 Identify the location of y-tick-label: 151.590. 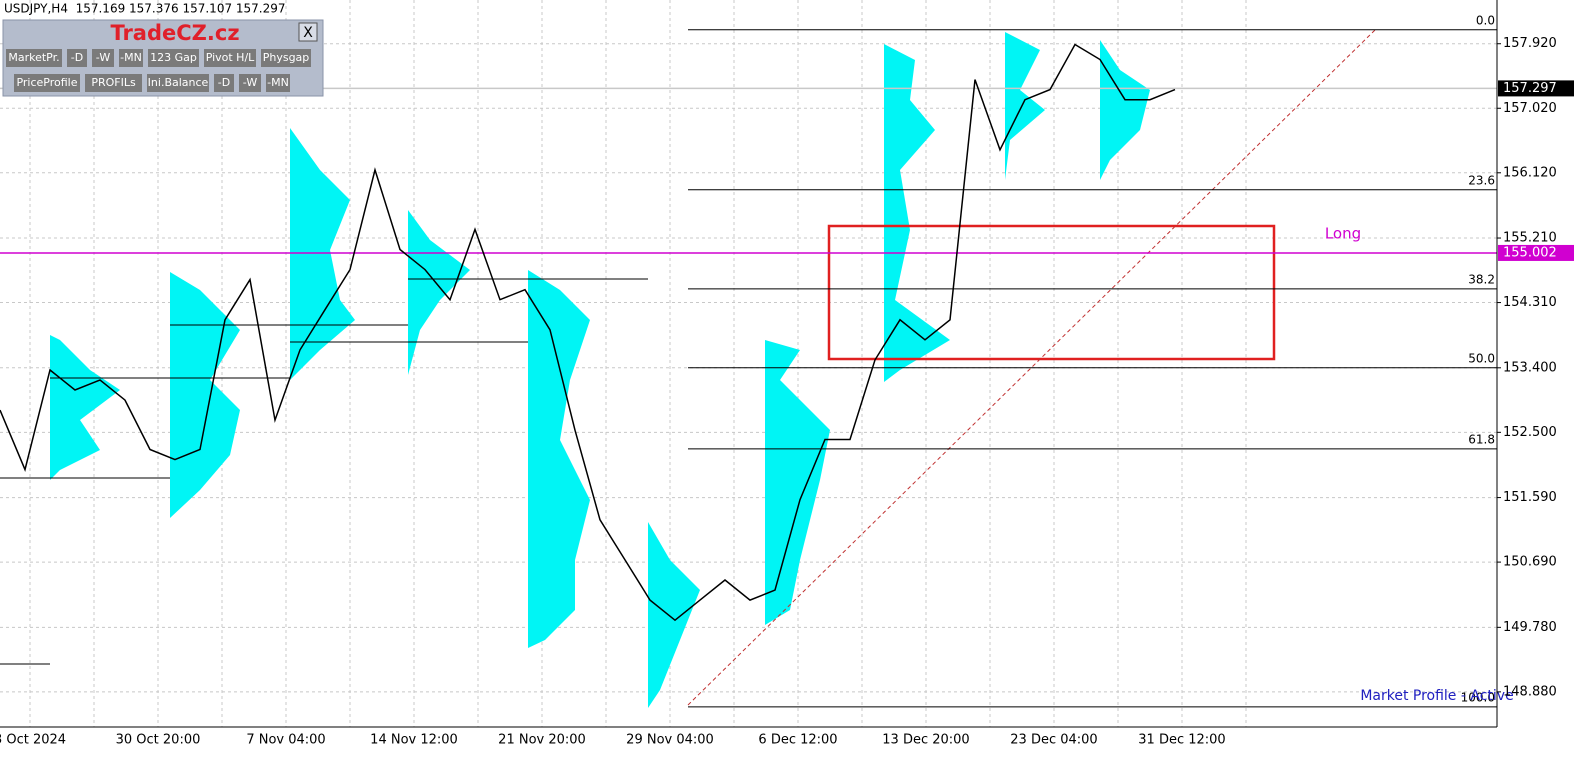
(1530, 497).